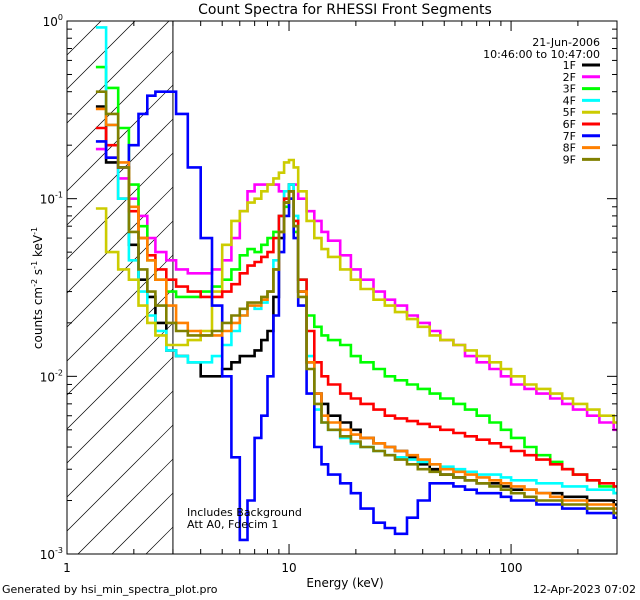 This screenshot has height=600, width=640. What do you see at coordinates (344, 583) in the screenshot?
I see `x-axis-label: Energy (keV)` at bounding box center [344, 583].